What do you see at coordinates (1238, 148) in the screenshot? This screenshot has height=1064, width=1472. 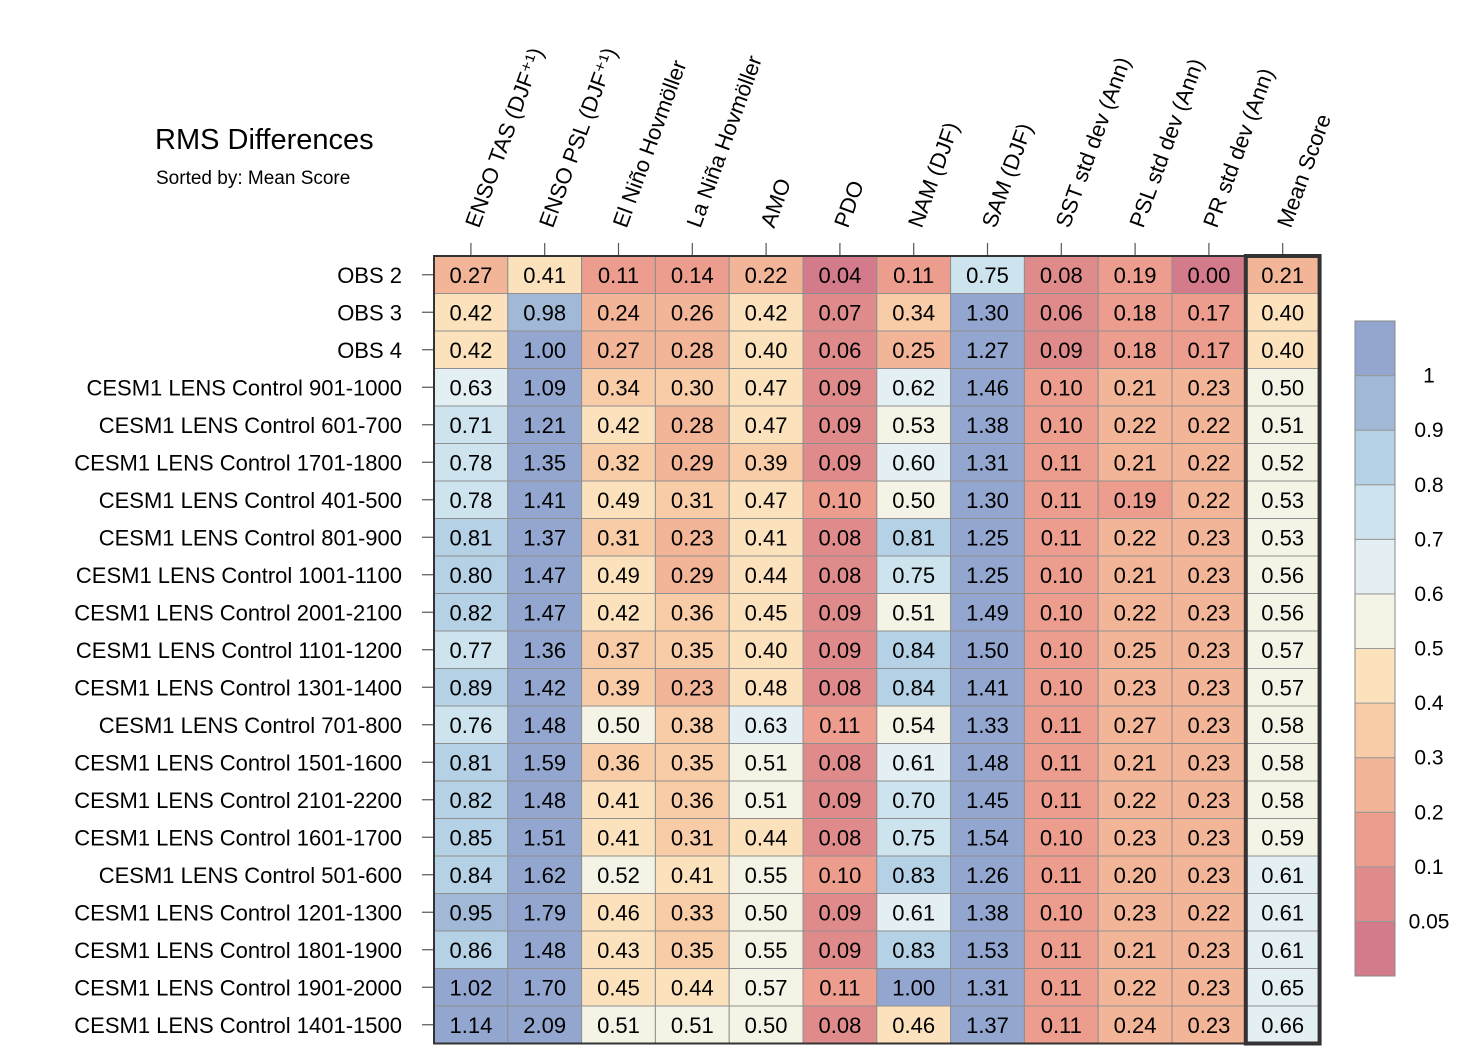 I see `column-label: PR std dev (Ann)` at bounding box center [1238, 148].